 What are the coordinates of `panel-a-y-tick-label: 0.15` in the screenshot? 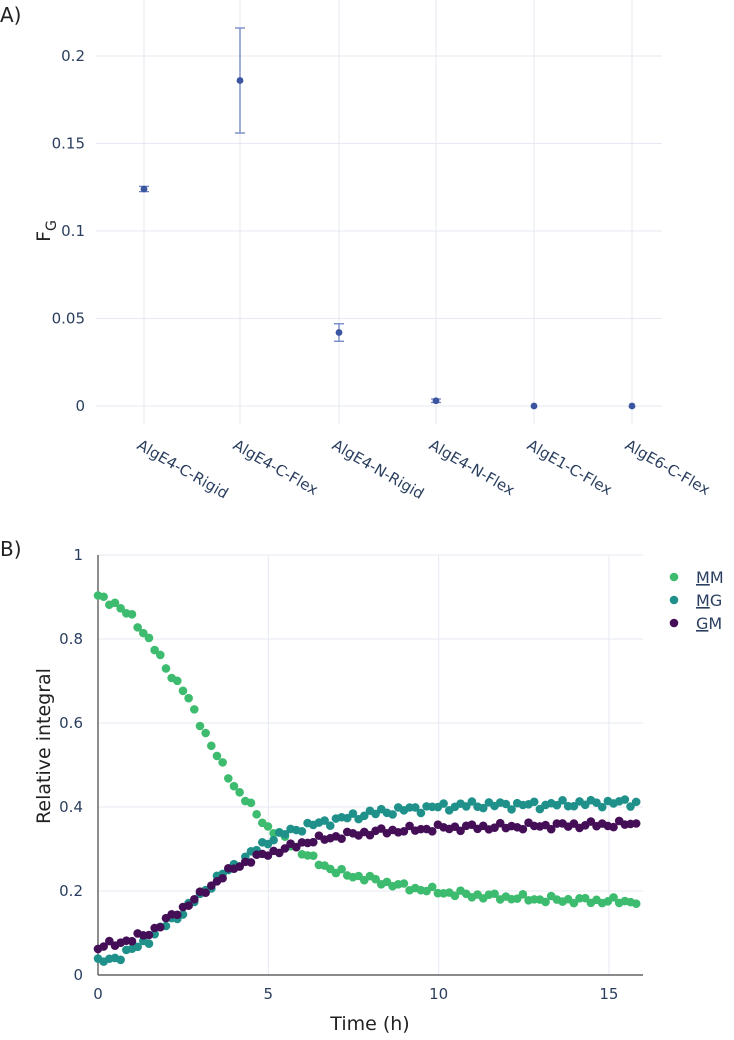 It's located at (68, 144).